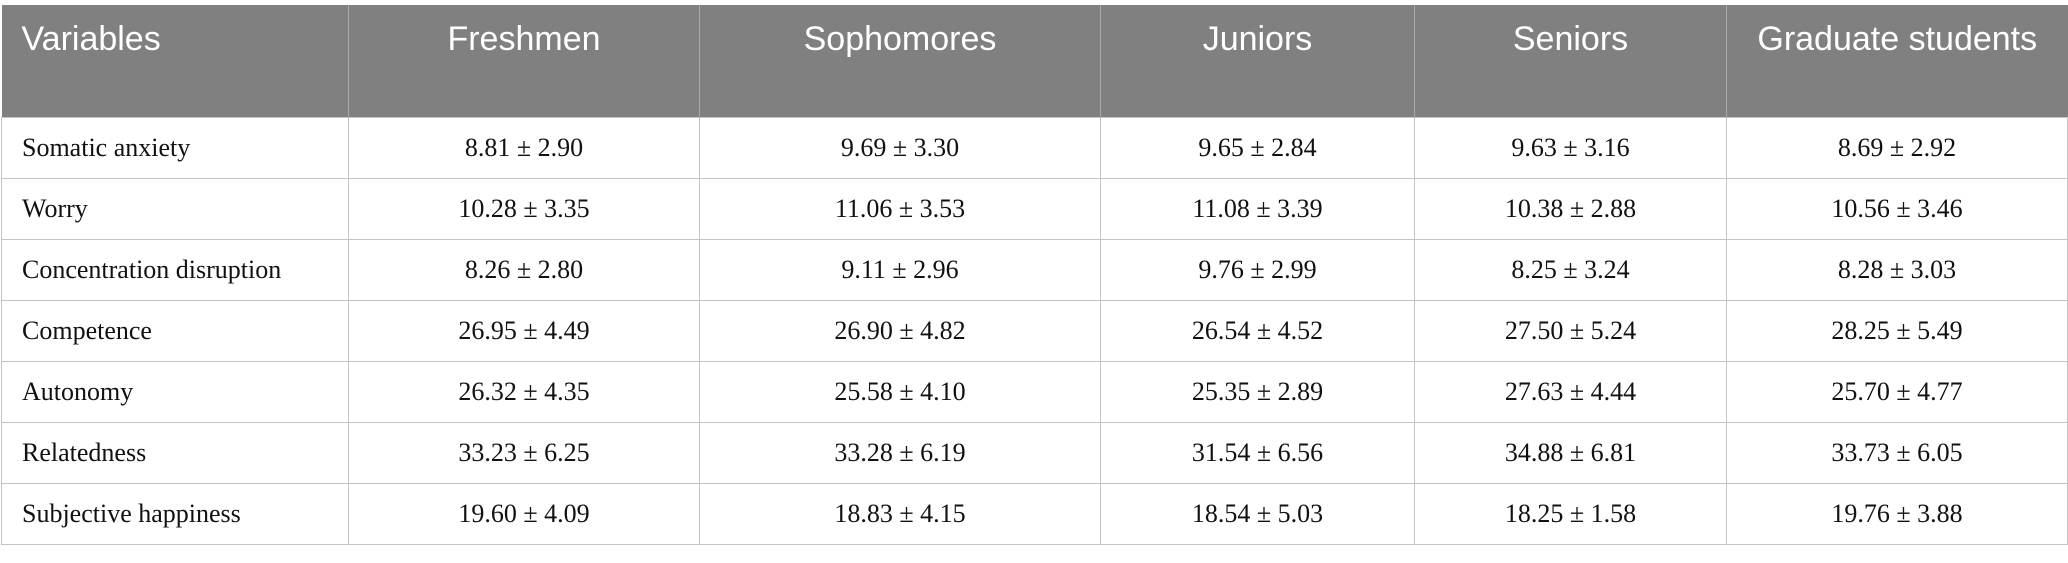 The height and width of the screenshot is (563, 2068). What do you see at coordinates (524, 391) in the screenshot?
I see `cell: 26.32 ± 4.35` at bounding box center [524, 391].